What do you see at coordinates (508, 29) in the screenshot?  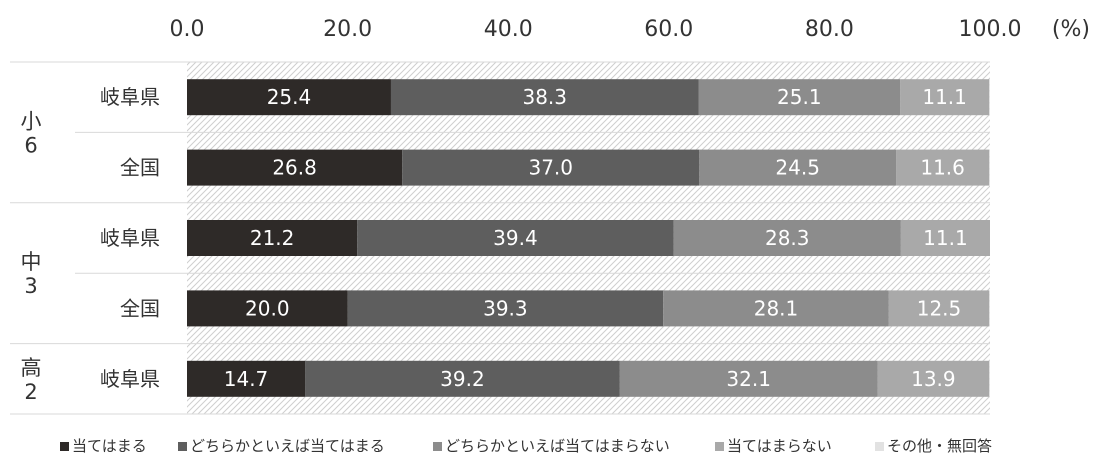 I see `x-tick-label: 40.0` at bounding box center [508, 29].